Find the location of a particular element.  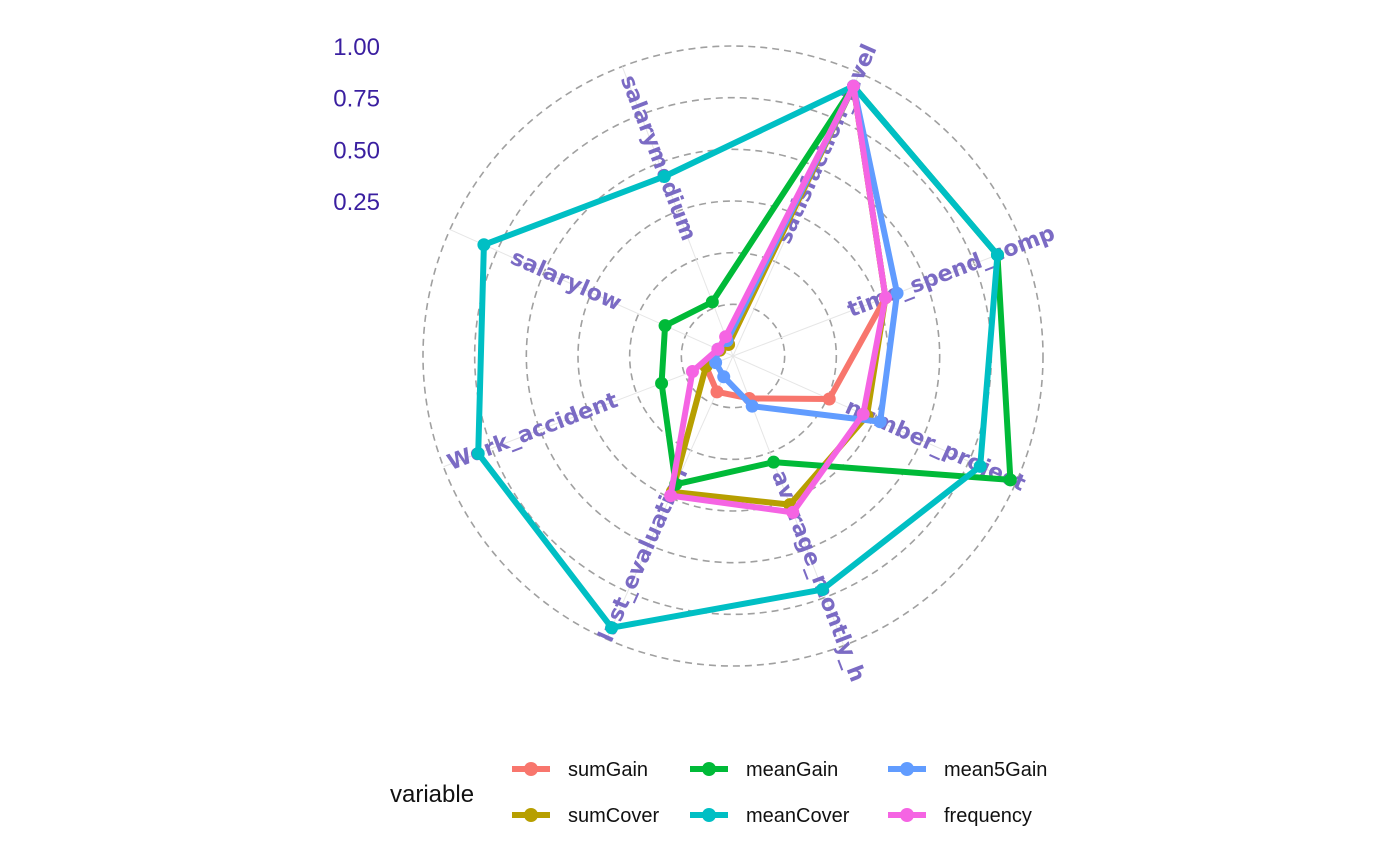

legend-label: meanCover is located at coordinates (798, 816).